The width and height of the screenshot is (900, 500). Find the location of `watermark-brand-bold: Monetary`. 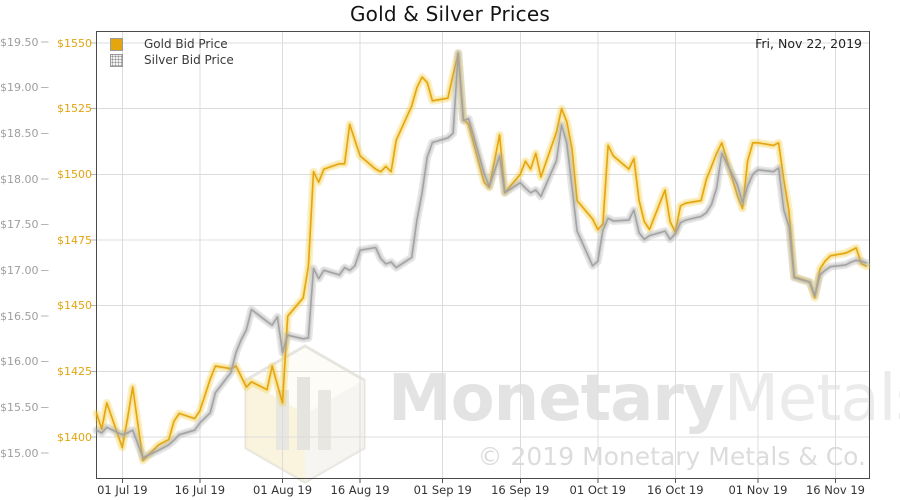

watermark-brand-bold: Monetary is located at coordinates (556, 399).